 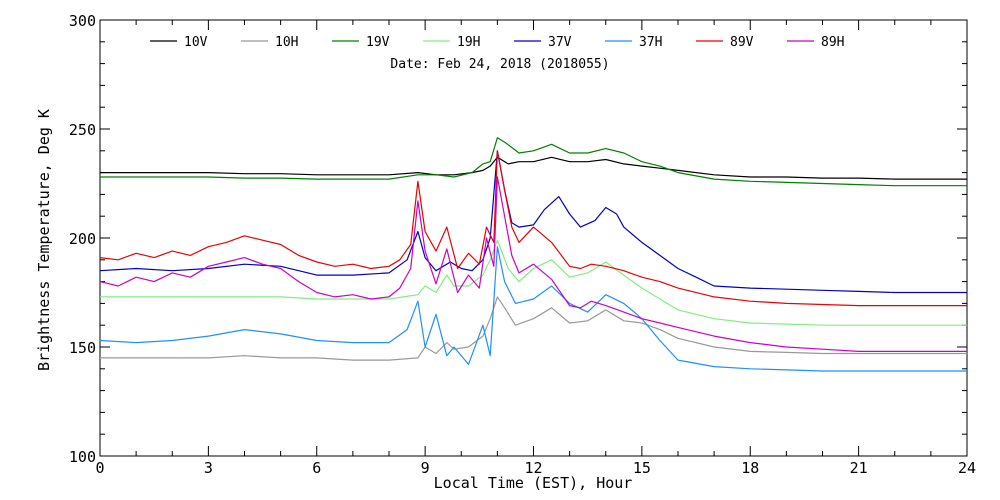 I want to click on x-tick-label: 12, so click(x=533, y=468).